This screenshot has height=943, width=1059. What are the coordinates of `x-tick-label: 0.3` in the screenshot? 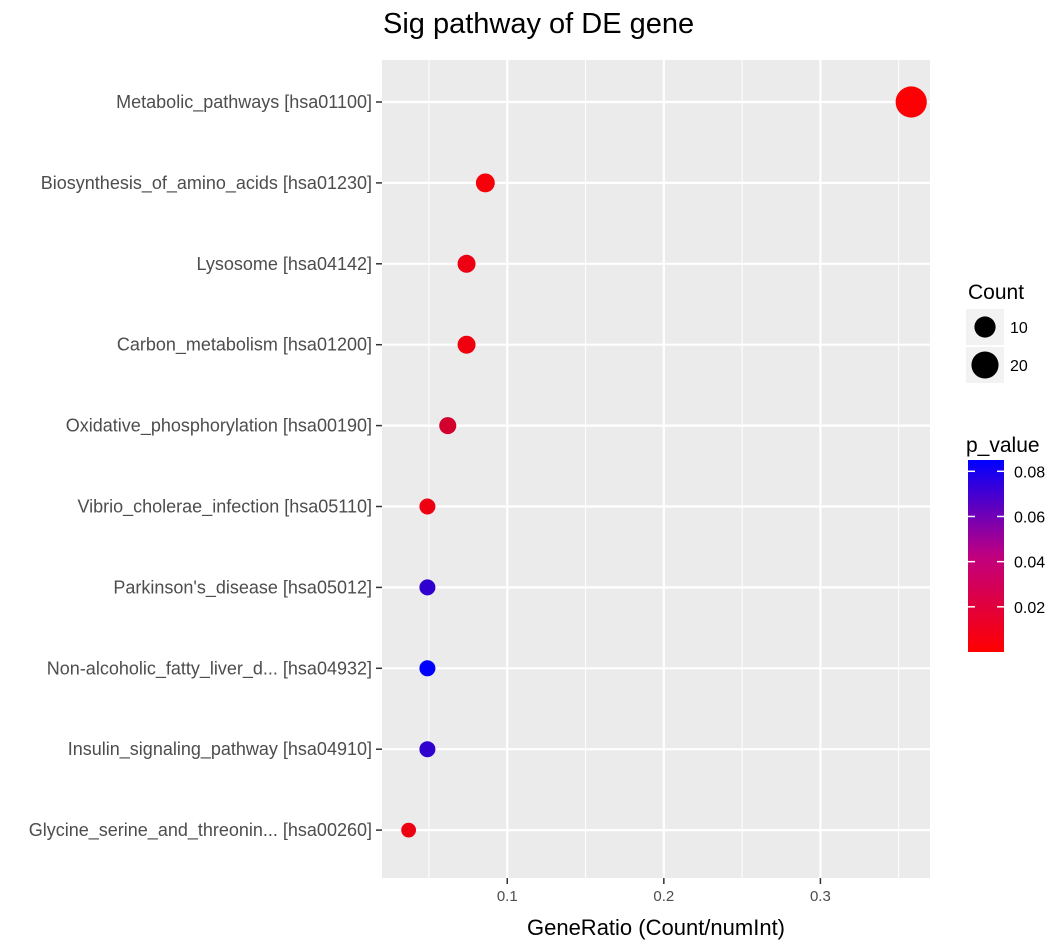 It's located at (820, 896).